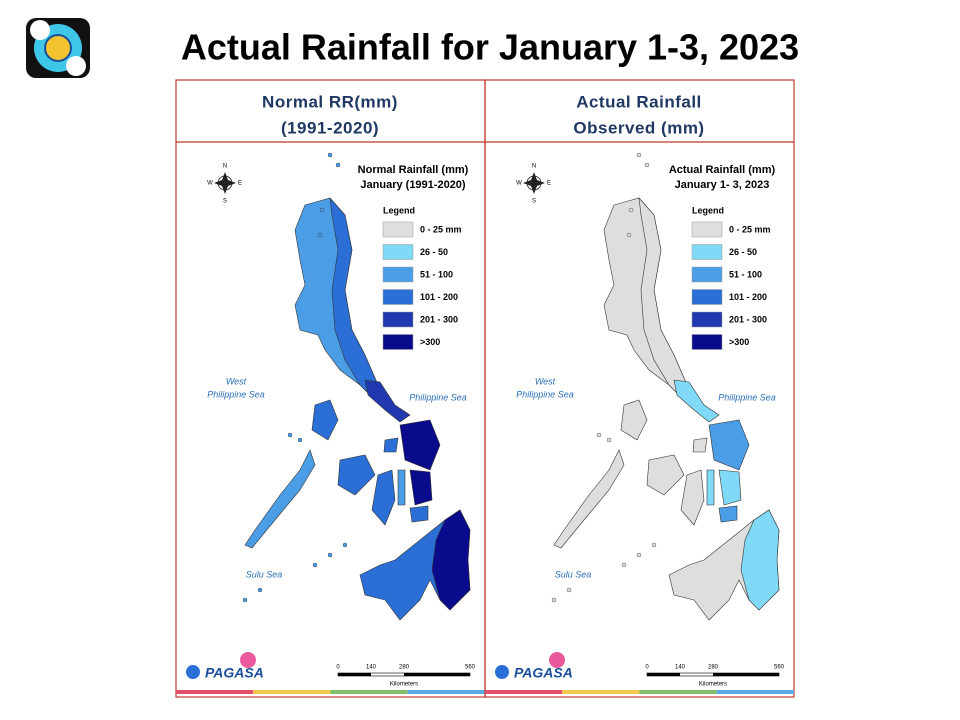 The width and height of the screenshot is (960, 720). I want to click on map-title: January 1- 3, 2023, so click(722, 185).